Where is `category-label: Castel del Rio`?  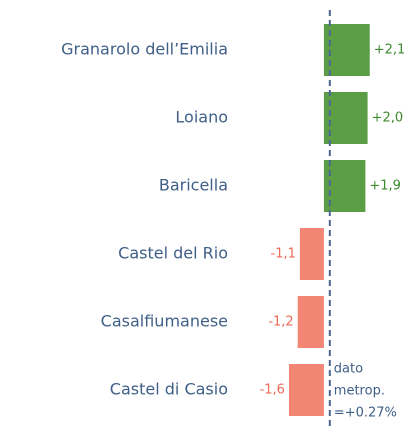 category-label: Castel del Rio is located at coordinates (173, 253).